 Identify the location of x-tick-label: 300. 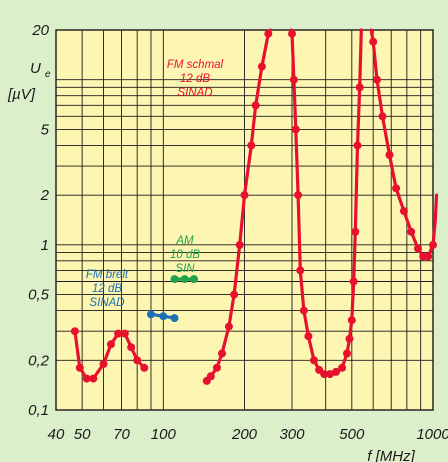
(292, 434).